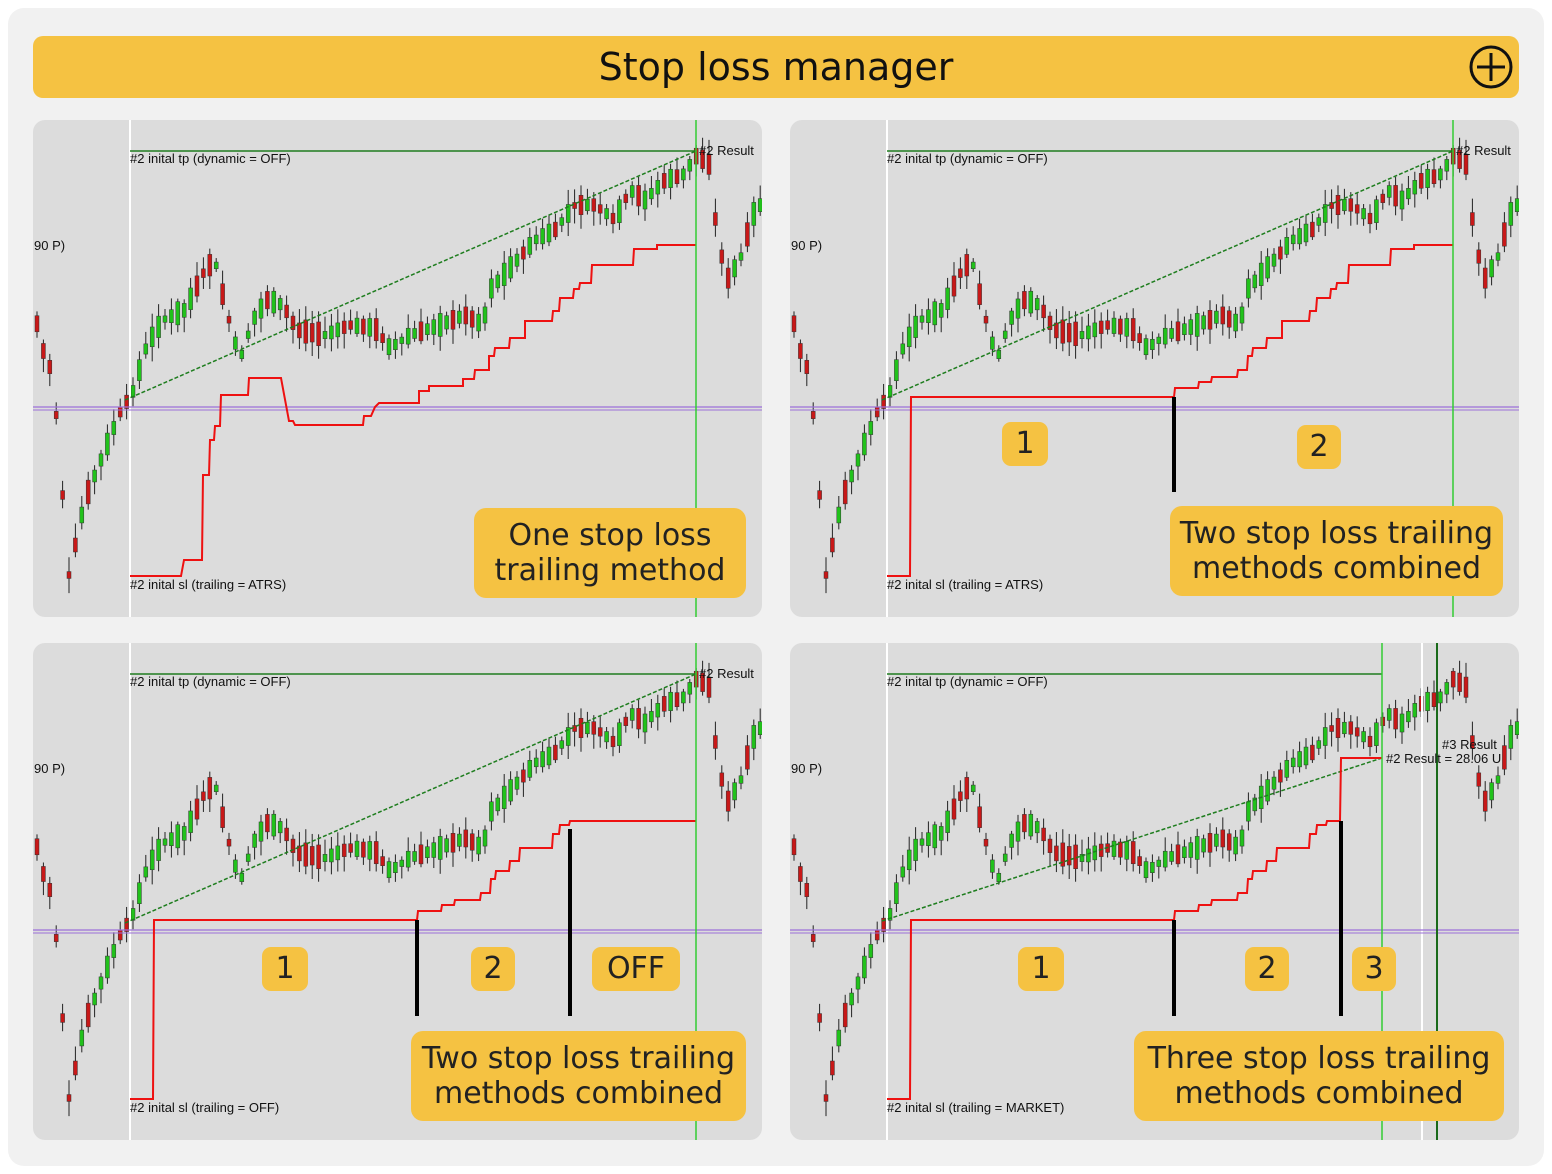 The image size is (1552, 1174). What do you see at coordinates (413, 410) in the screenshot?
I see `trailing-sl-line` at bounding box center [413, 410].